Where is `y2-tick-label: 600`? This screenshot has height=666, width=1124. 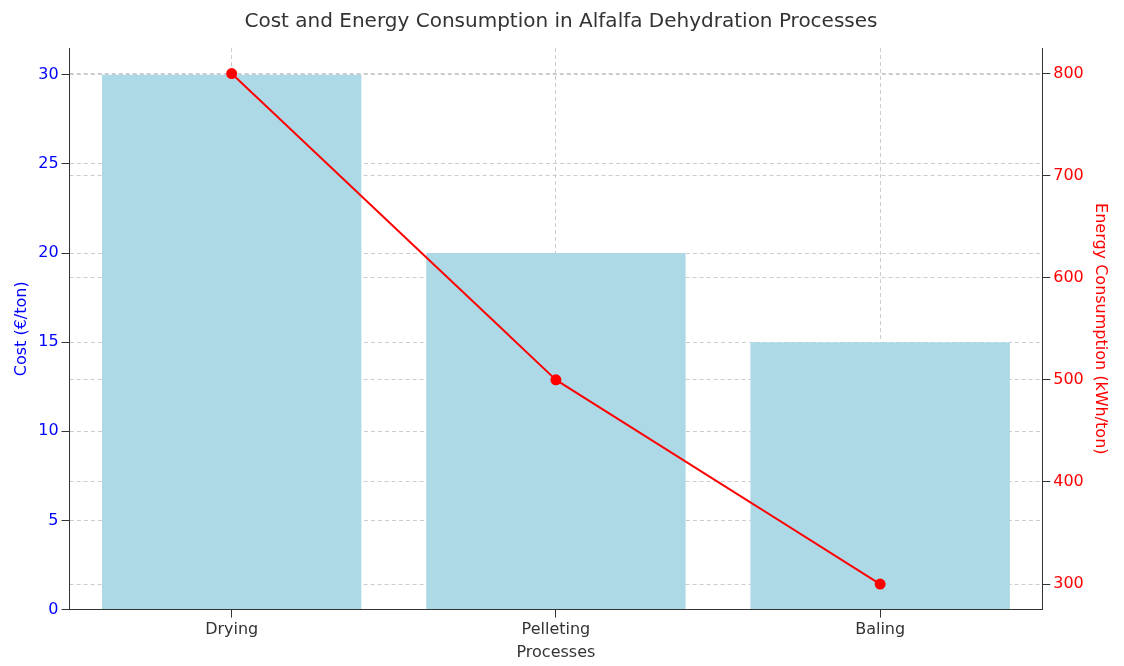
y2-tick-label: 600 is located at coordinates (1068, 276).